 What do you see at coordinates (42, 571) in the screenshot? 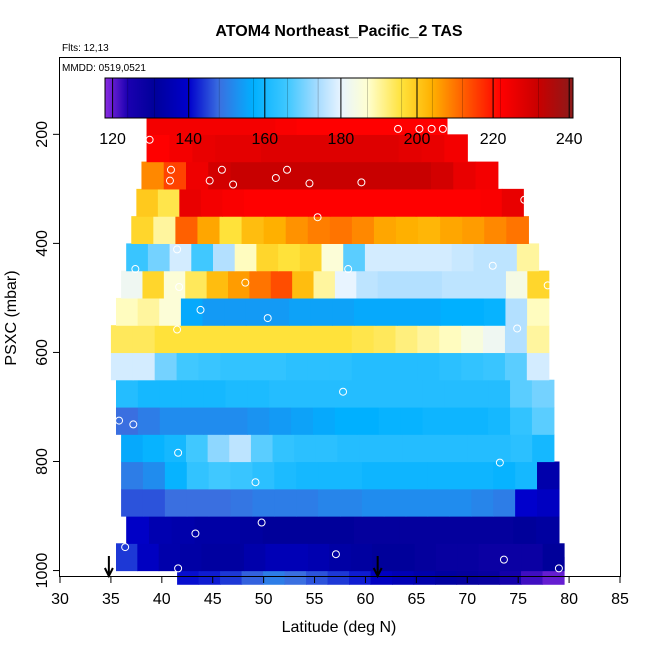
I see `y-tick-label: 1000` at bounding box center [42, 571].